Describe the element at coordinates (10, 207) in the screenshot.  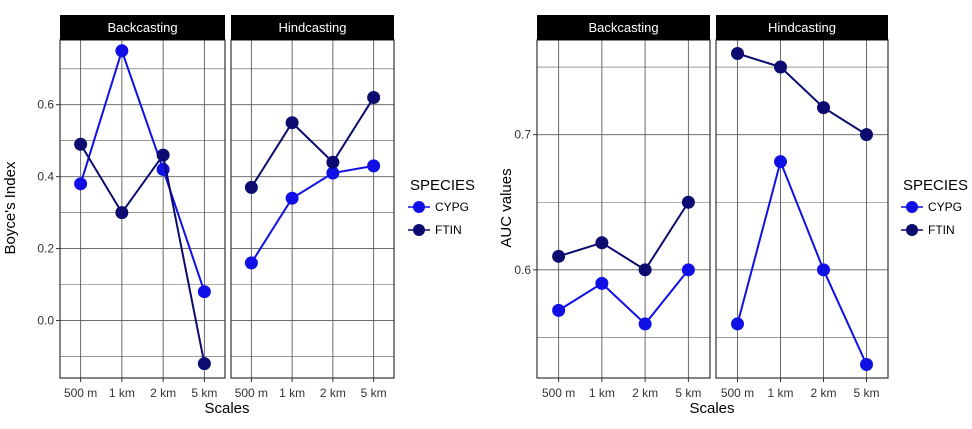
I see `y-axis-title: Boyce's Index` at that location.